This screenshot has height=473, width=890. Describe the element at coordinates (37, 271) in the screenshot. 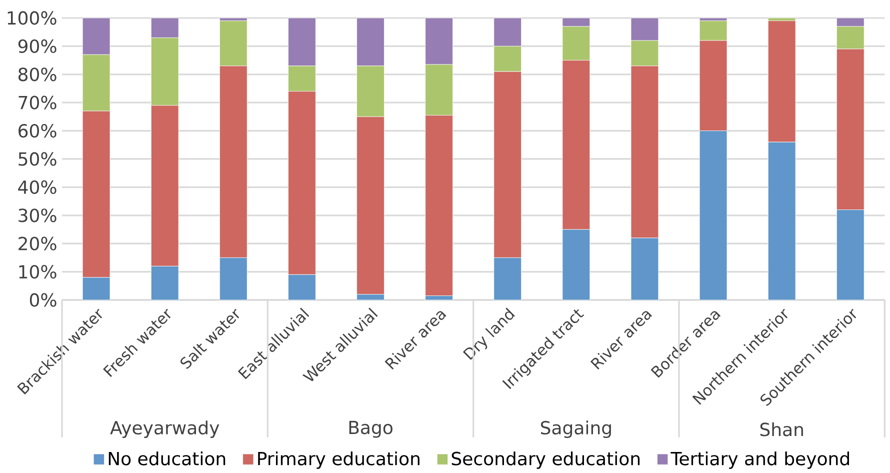

I see `y-tick-label: 10%` at that location.